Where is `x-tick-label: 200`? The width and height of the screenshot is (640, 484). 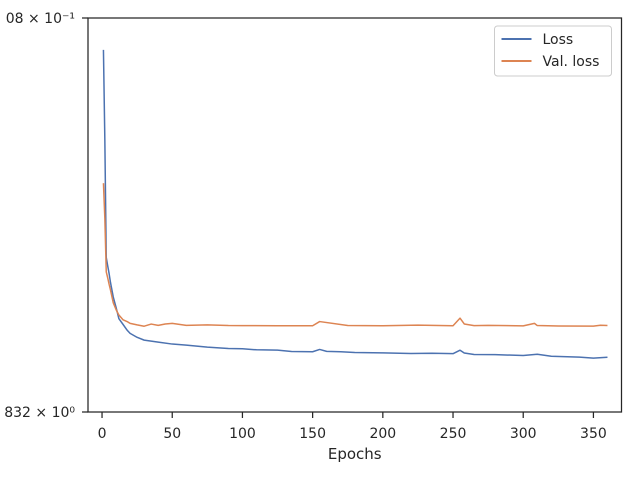
x-tick-label: 200 is located at coordinates (382, 434).